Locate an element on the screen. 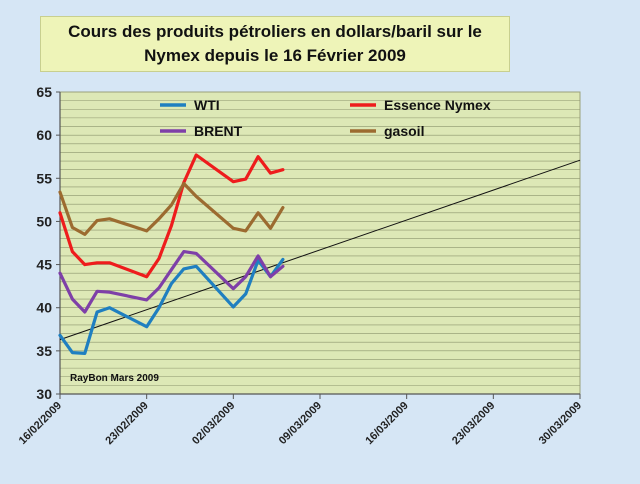 The height and width of the screenshot is (484, 640). legend-label: gasoil is located at coordinates (404, 131).